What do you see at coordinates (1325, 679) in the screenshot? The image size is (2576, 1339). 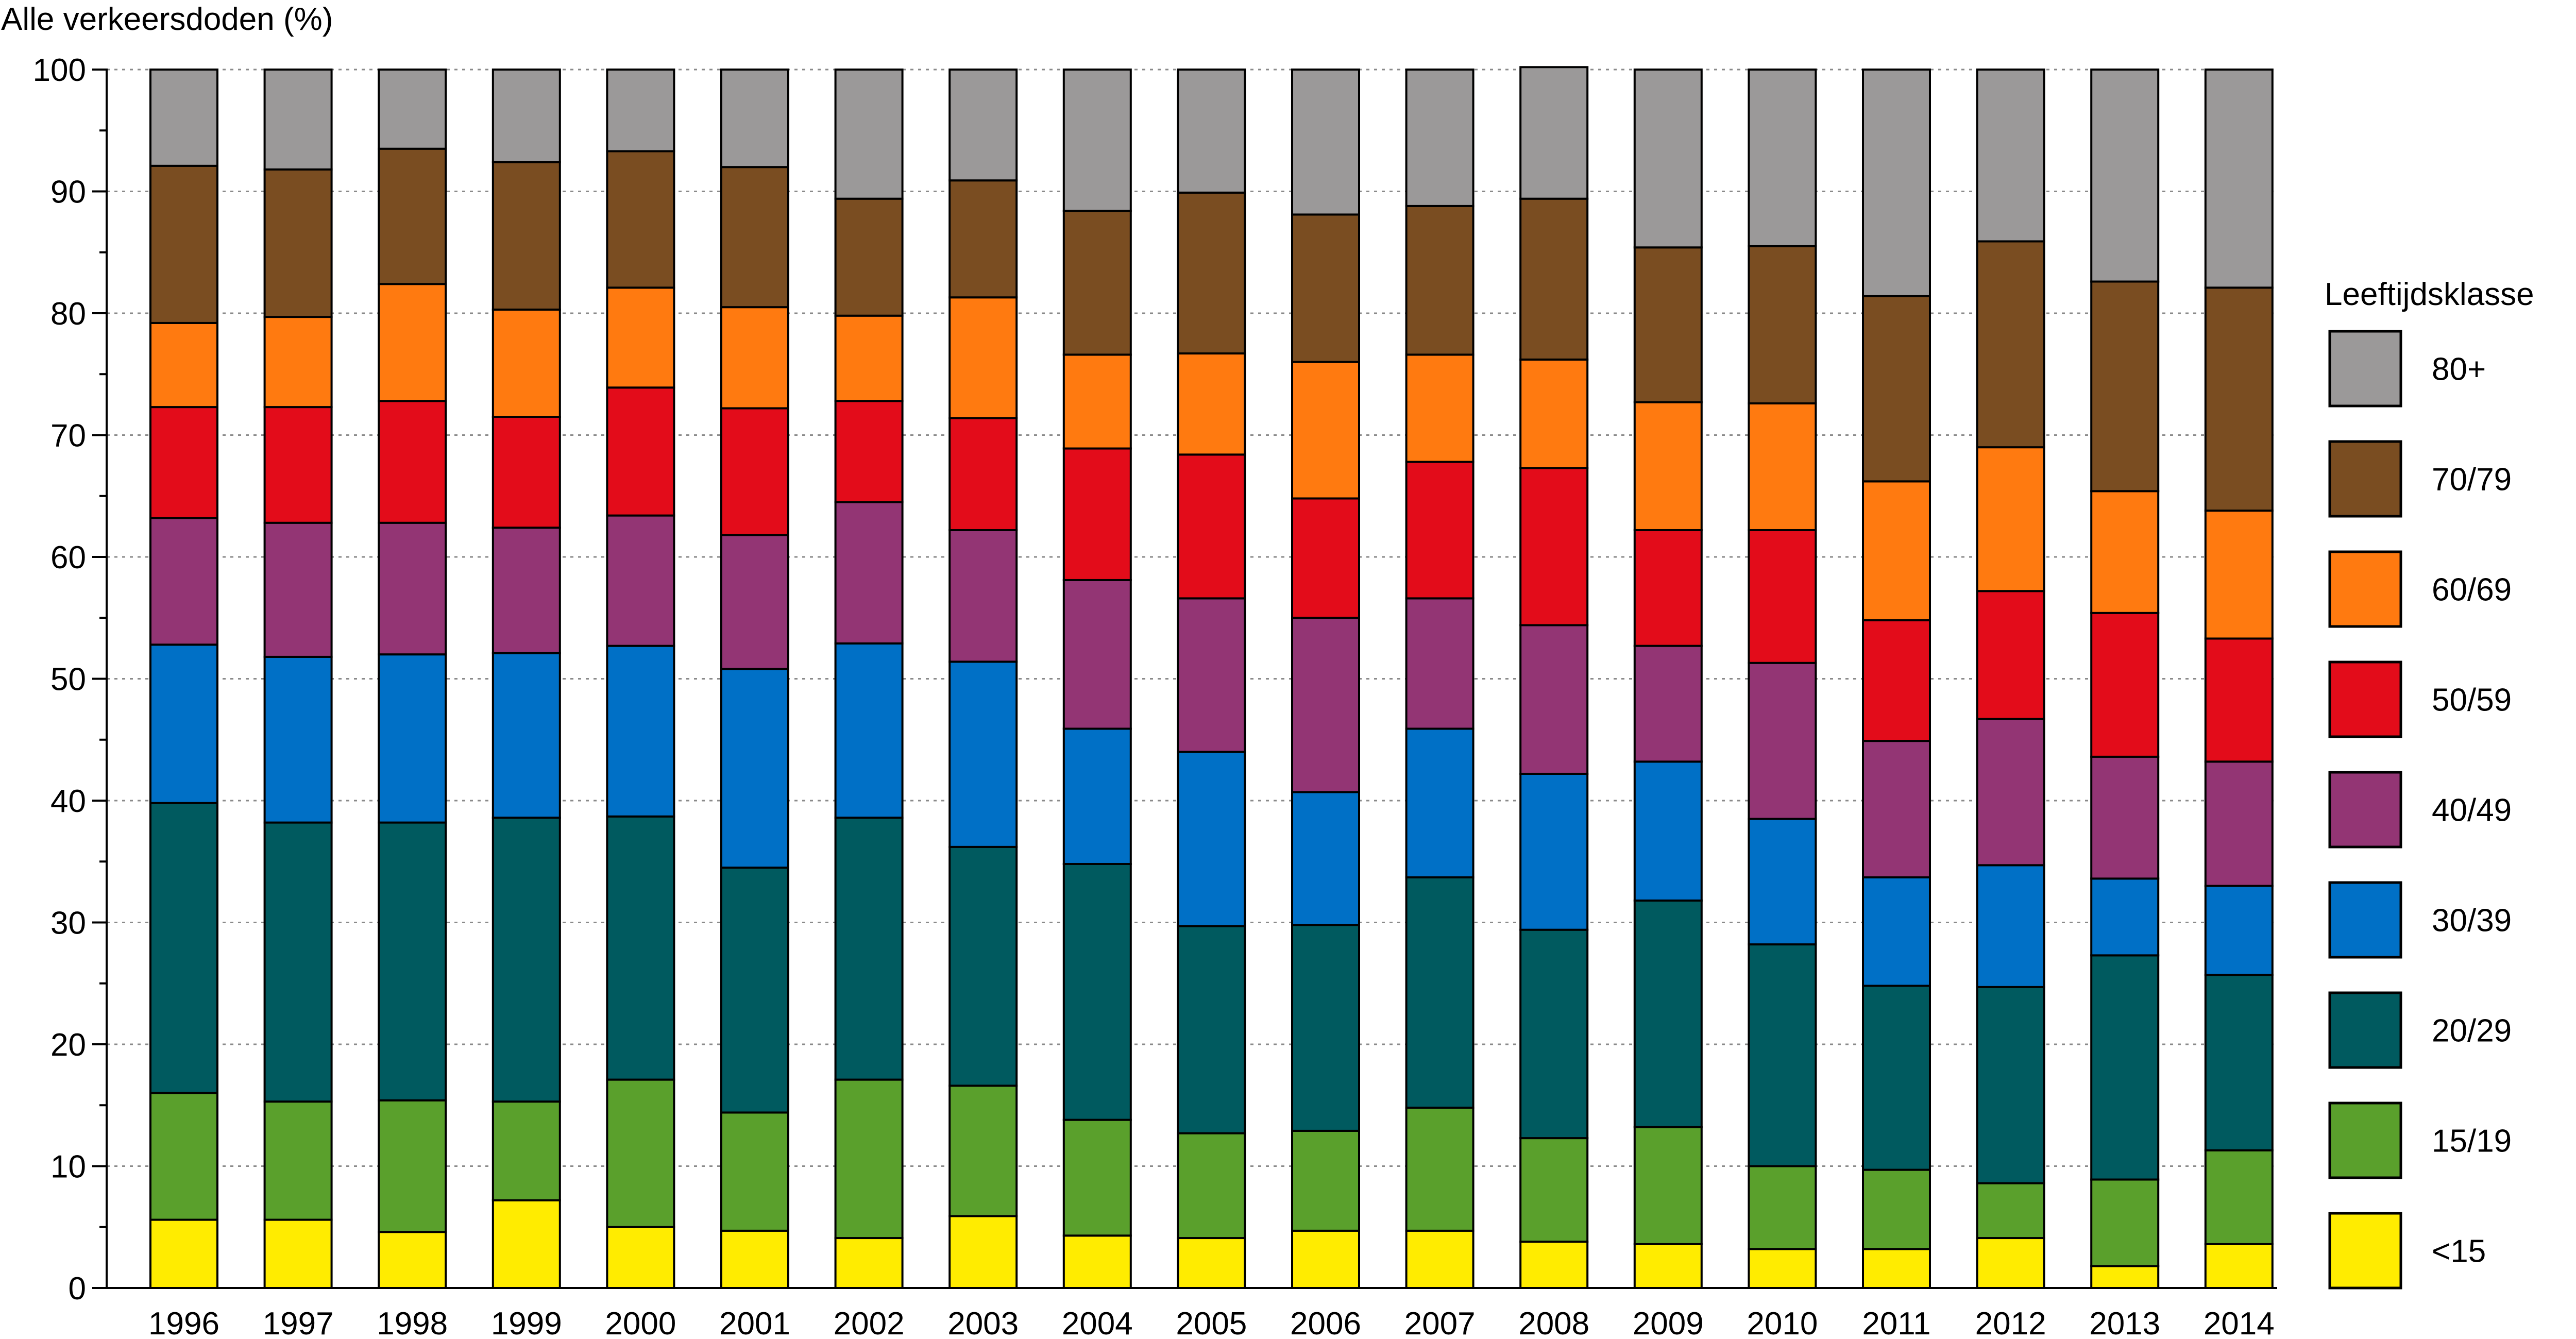 I see `bar-column-2006` at bounding box center [1325, 679].